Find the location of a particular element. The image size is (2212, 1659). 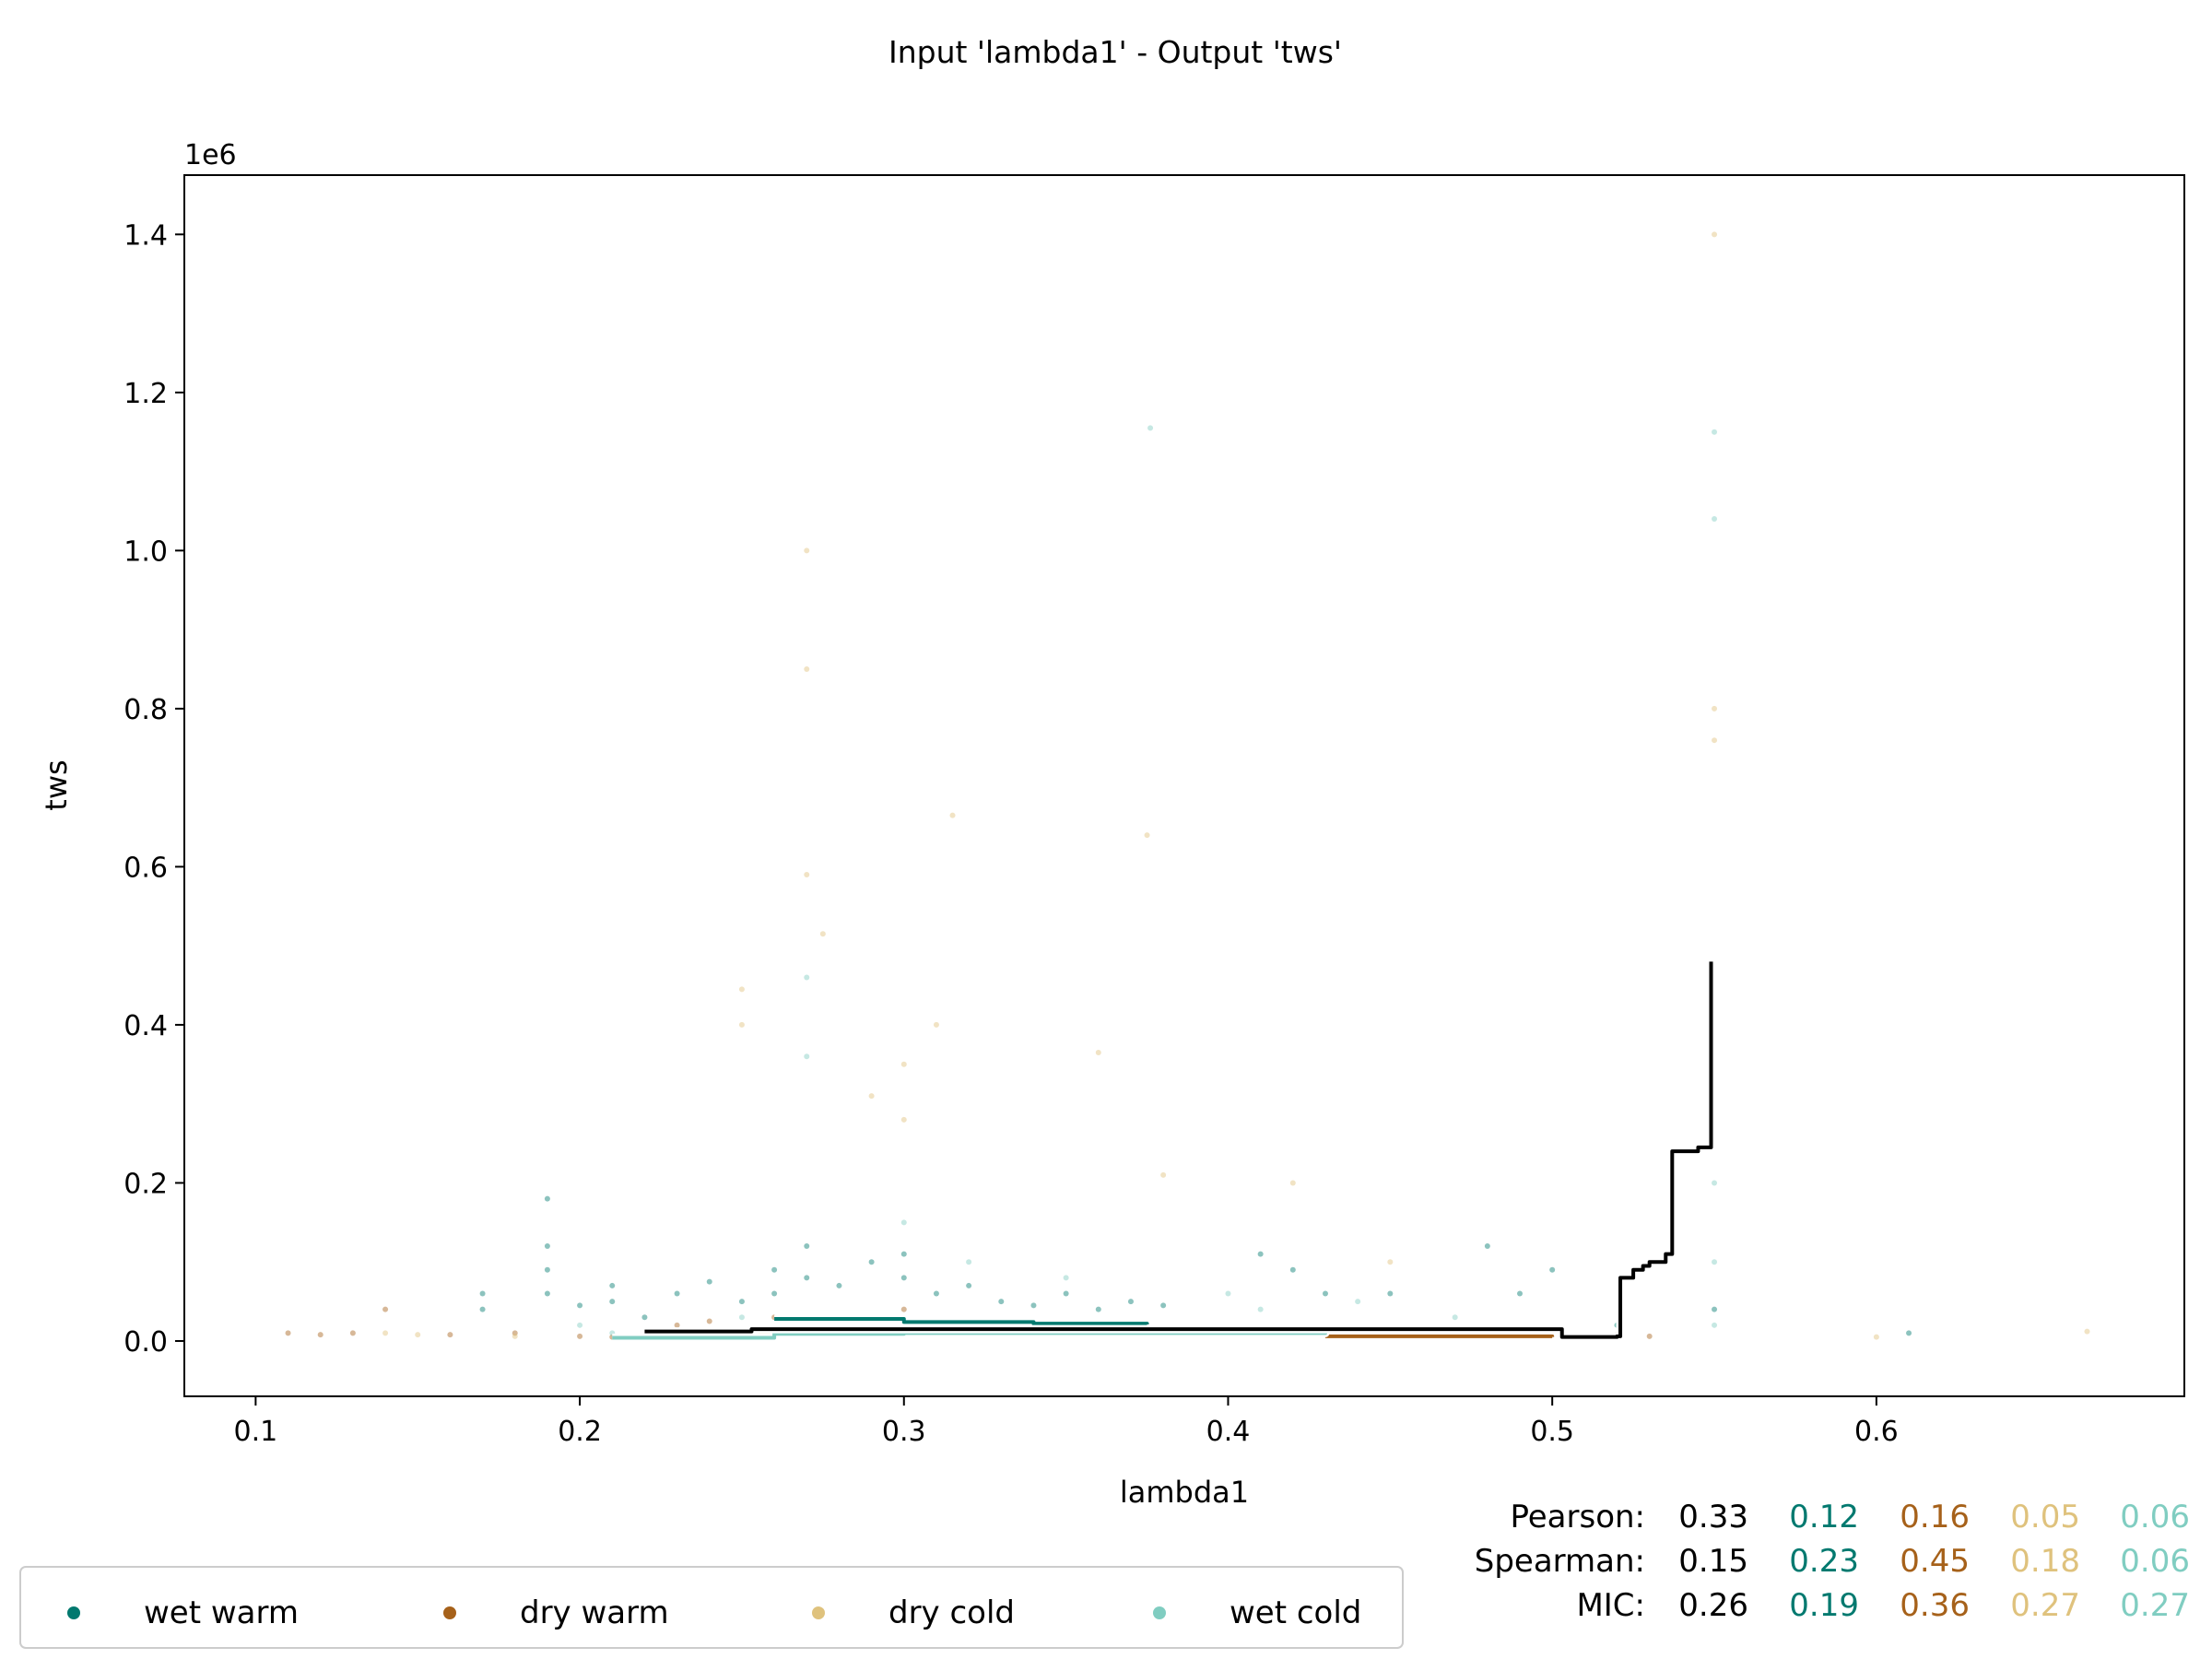

stat-value: 0.27 is located at coordinates (2155, 1605).